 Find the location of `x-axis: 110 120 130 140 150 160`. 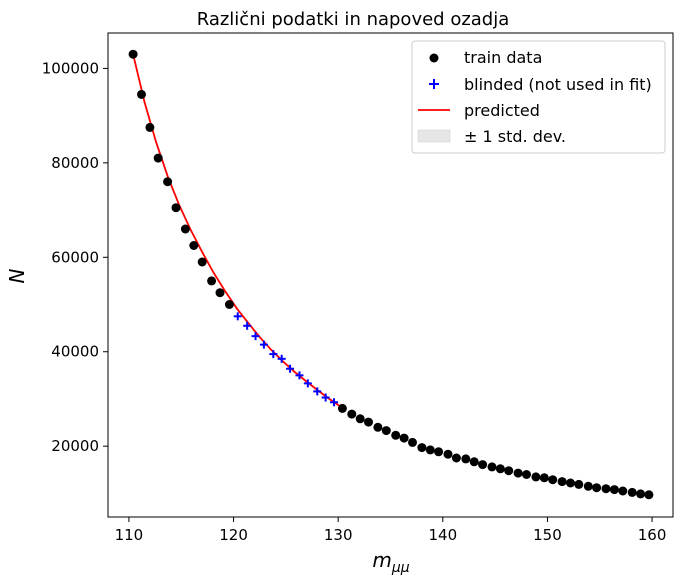

x-axis: 110 120 130 140 150 160 is located at coordinates (391, 530).